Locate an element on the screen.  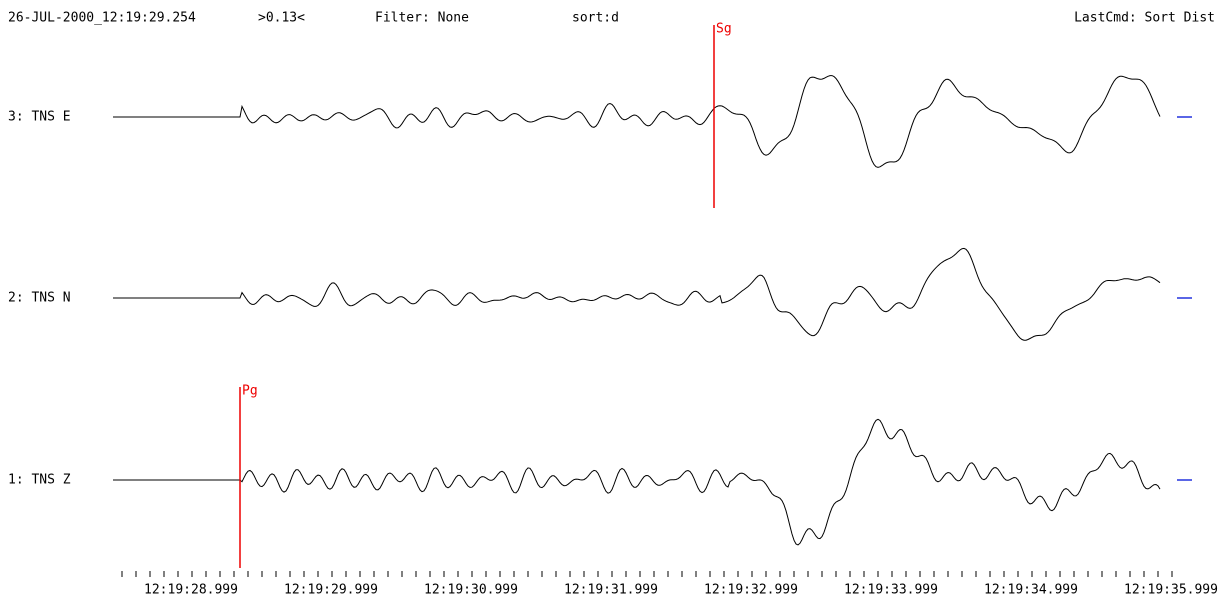
sort: sort:d is located at coordinates (595, 18).